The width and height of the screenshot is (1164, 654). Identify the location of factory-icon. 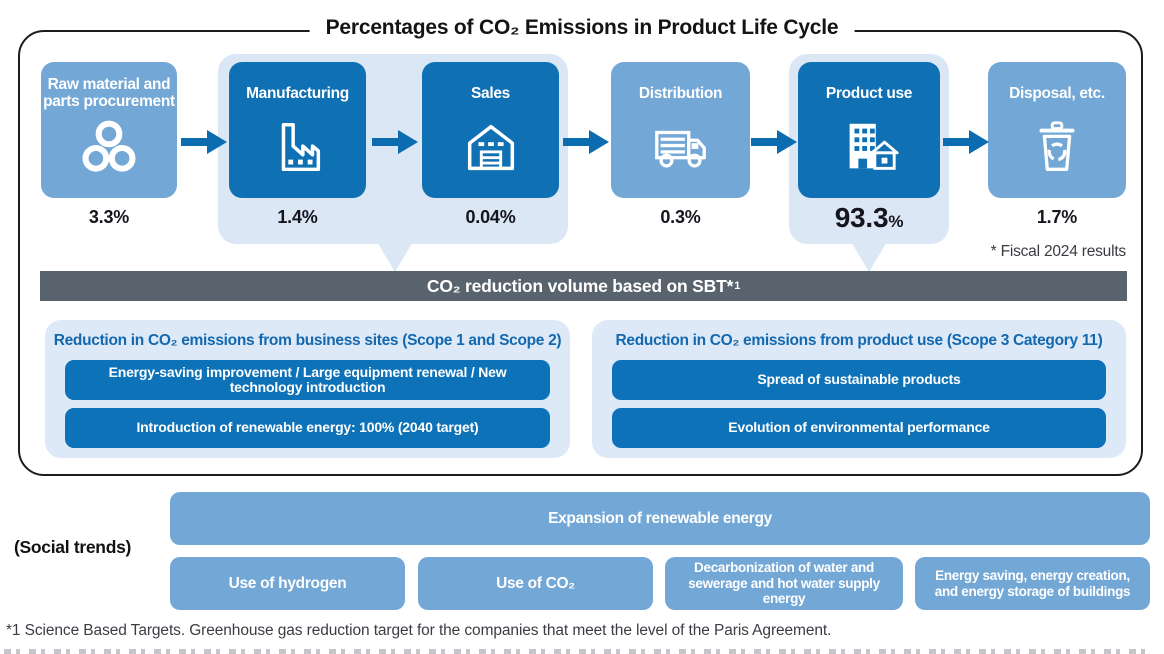
(300, 147).